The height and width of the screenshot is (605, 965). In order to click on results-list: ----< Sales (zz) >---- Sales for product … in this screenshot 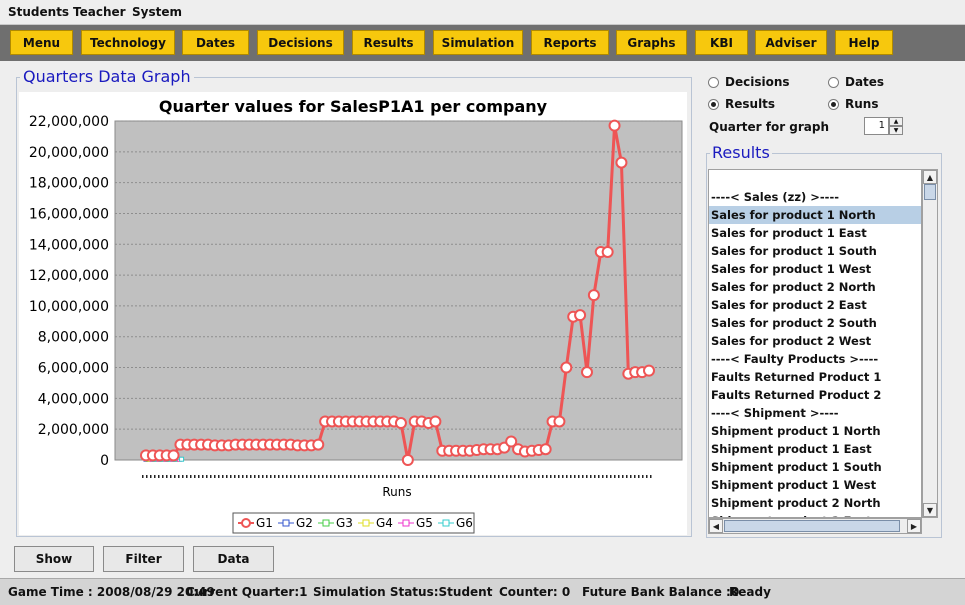, I will do `click(815, 343)`.